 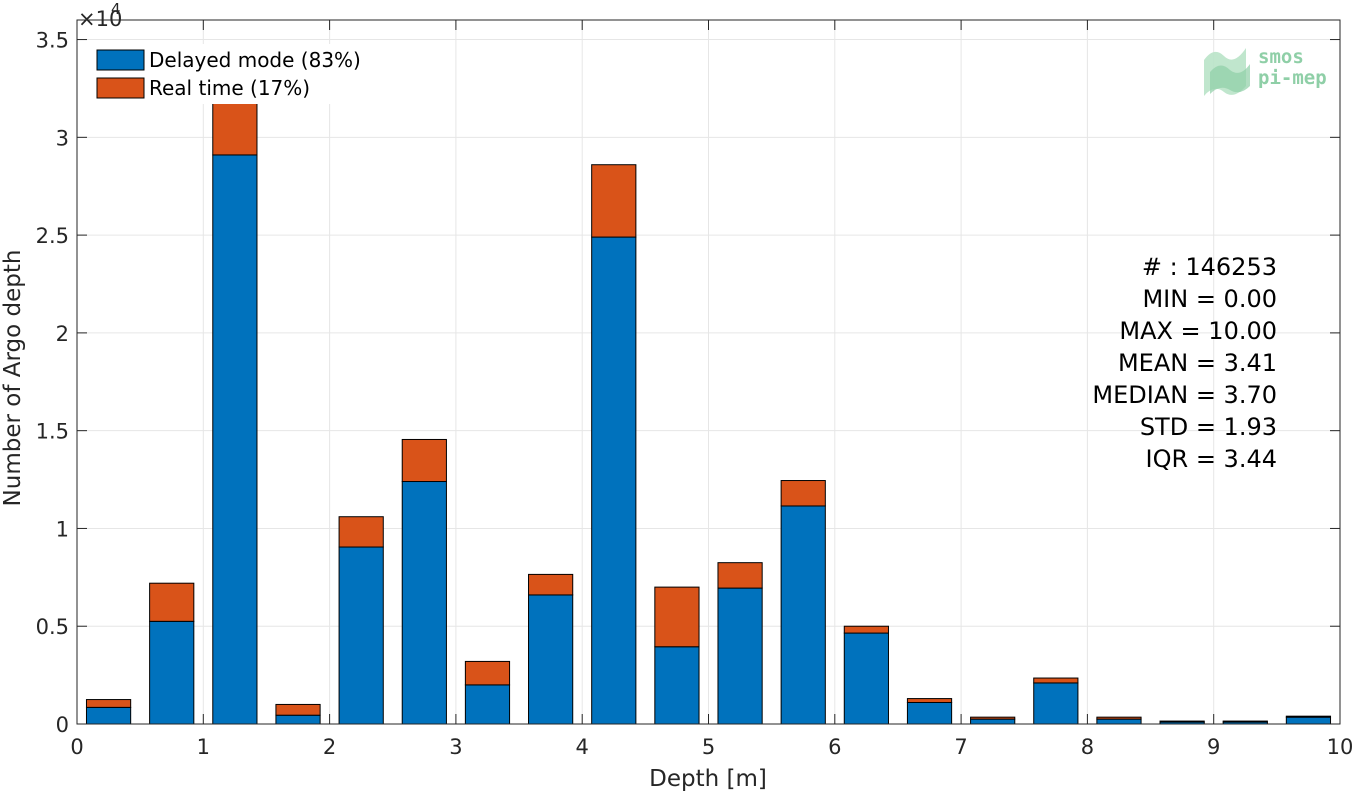 What do you see at coordinates (1209, 299) in the screenshot?
I see `stat-min: MIN = 0.00` at bounding box center [1209, 299].